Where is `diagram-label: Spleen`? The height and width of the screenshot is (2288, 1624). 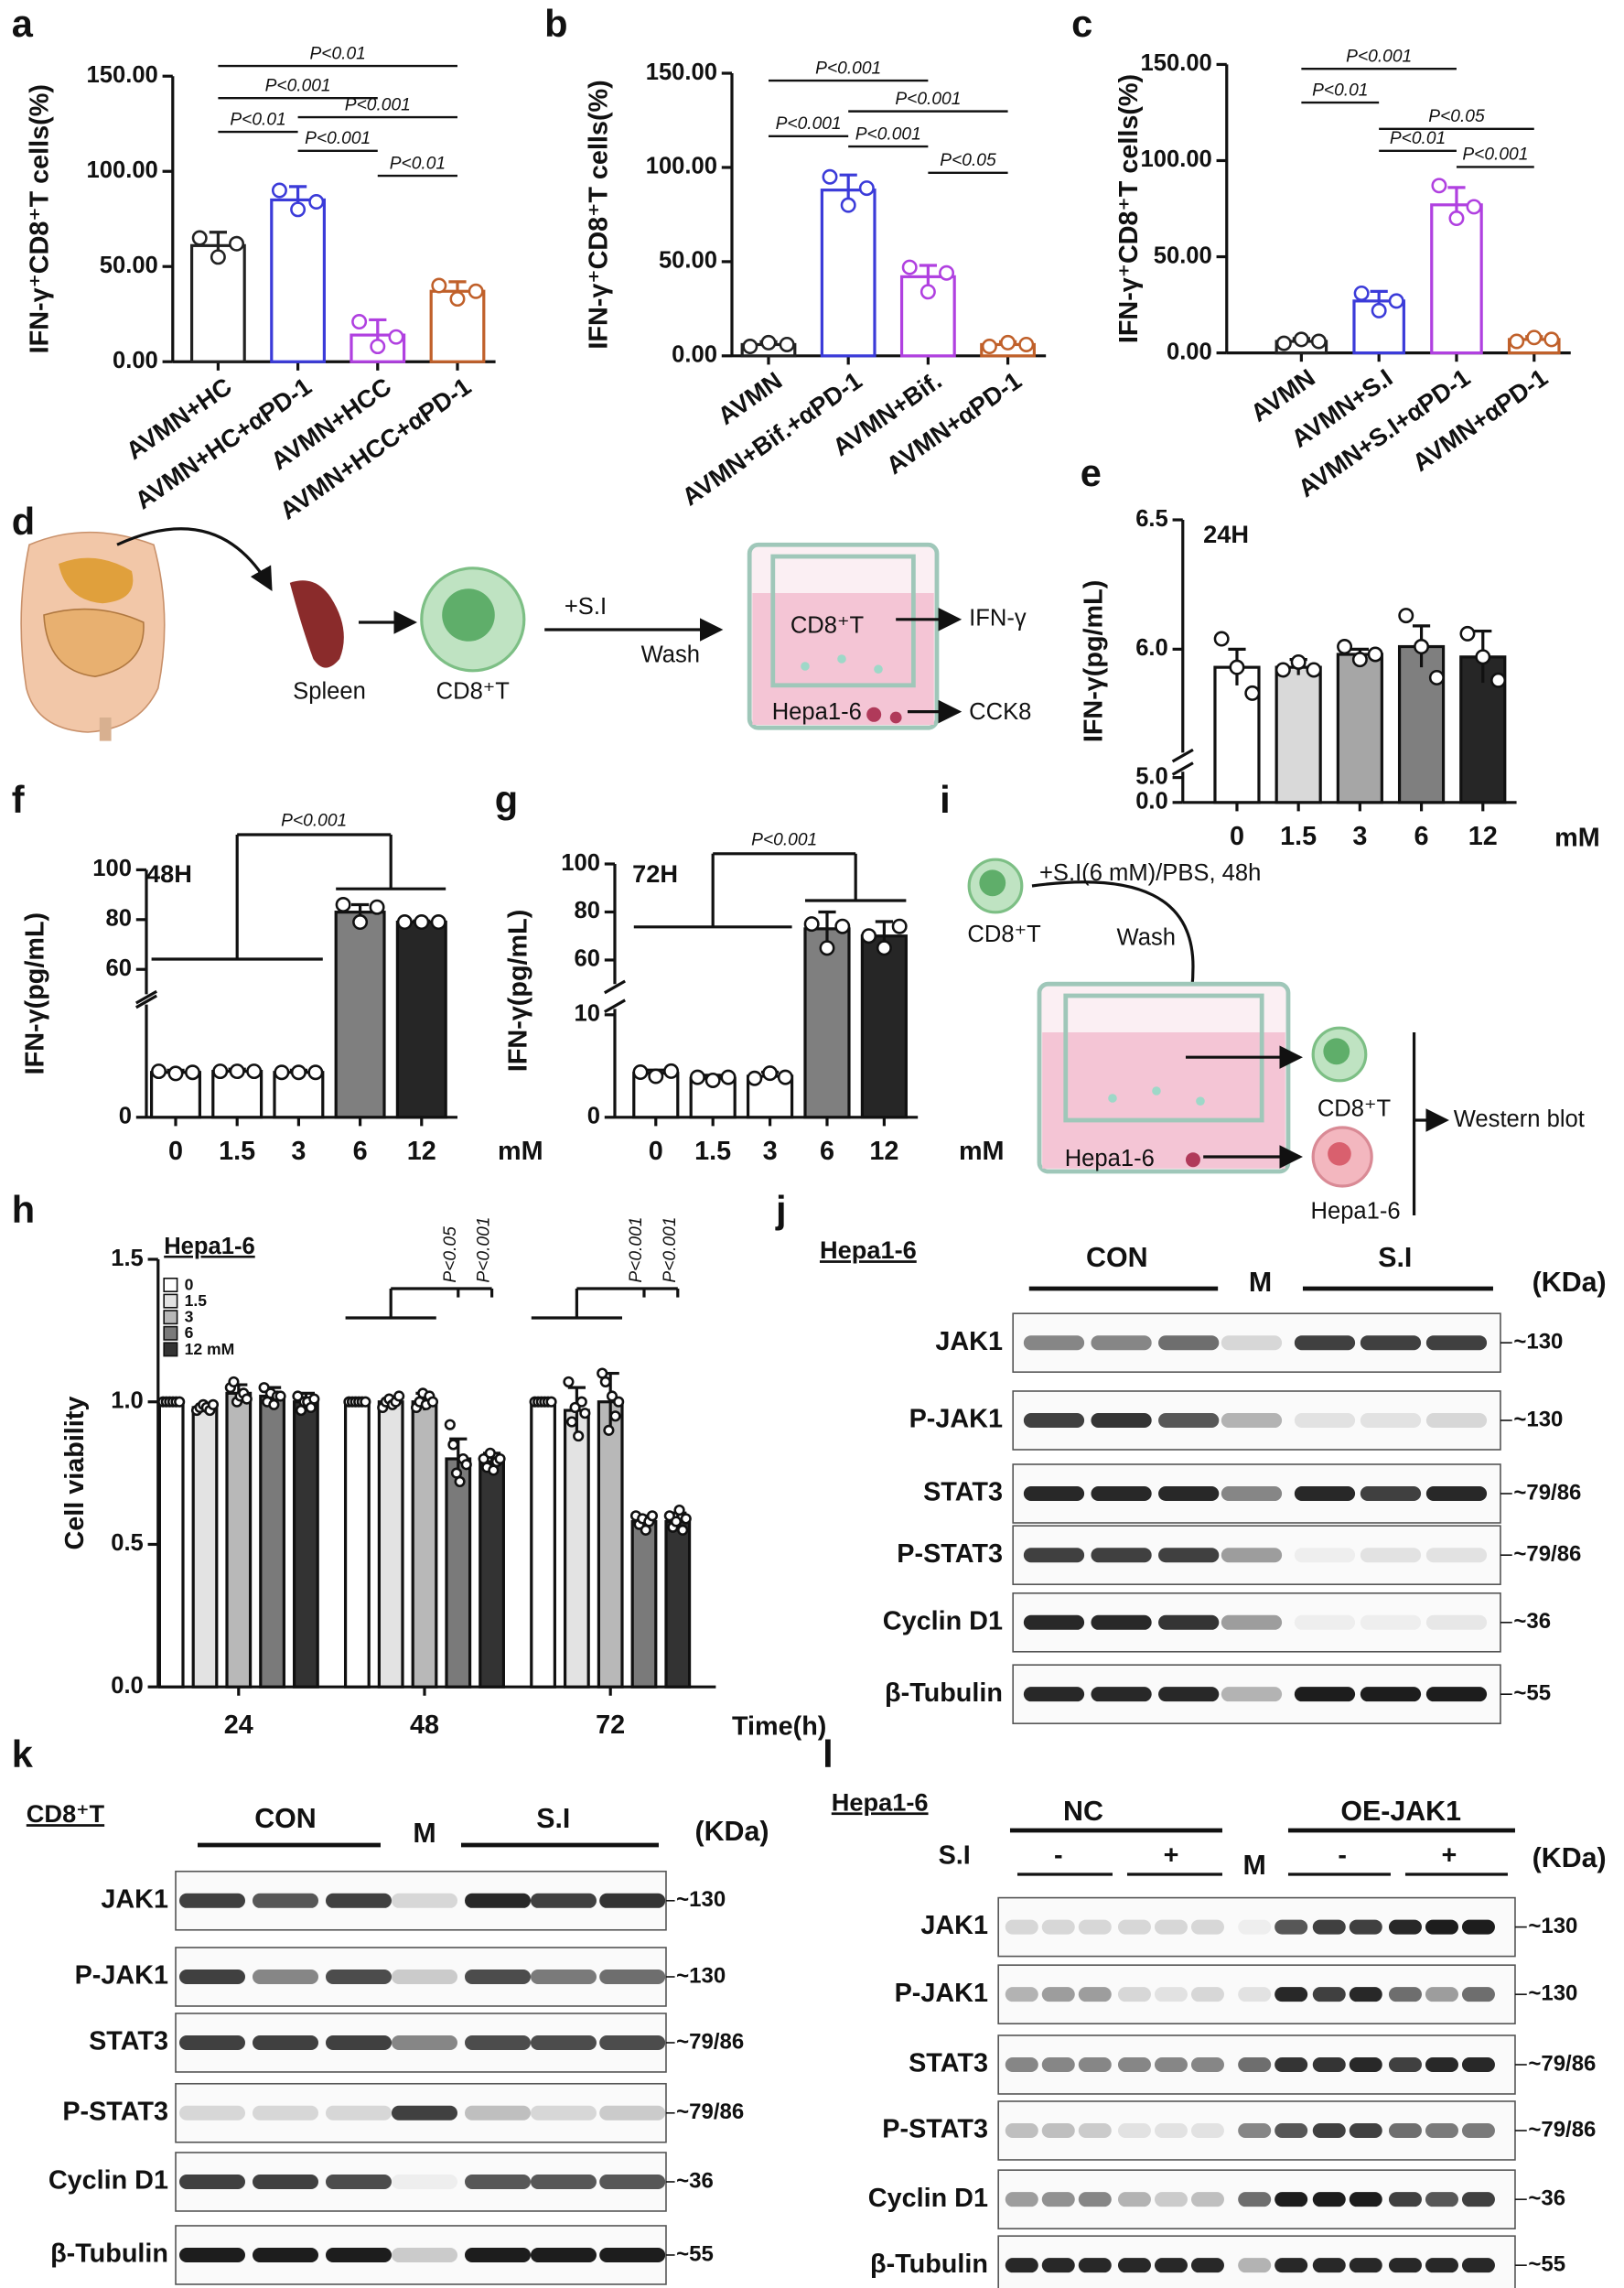
diagram-label: Spleen is located at coordinates (329, 692).